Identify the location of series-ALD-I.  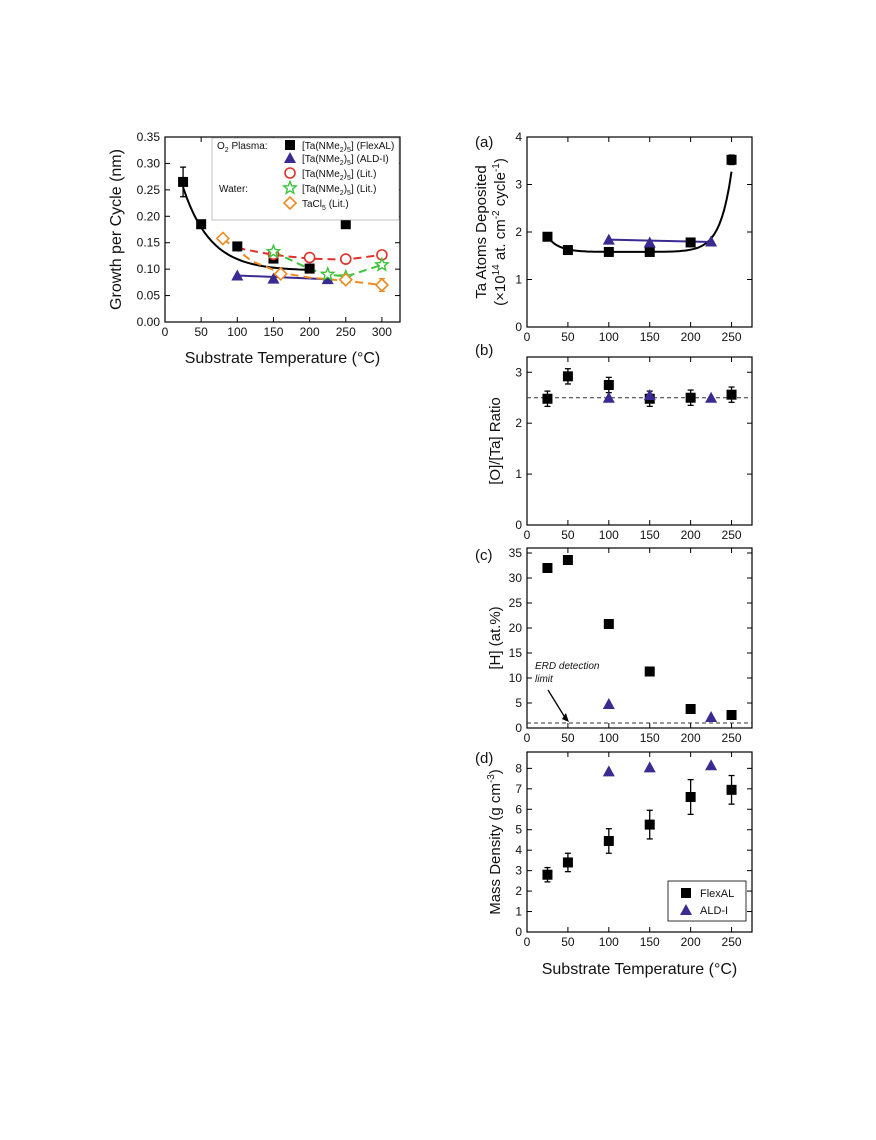
(660, 710).